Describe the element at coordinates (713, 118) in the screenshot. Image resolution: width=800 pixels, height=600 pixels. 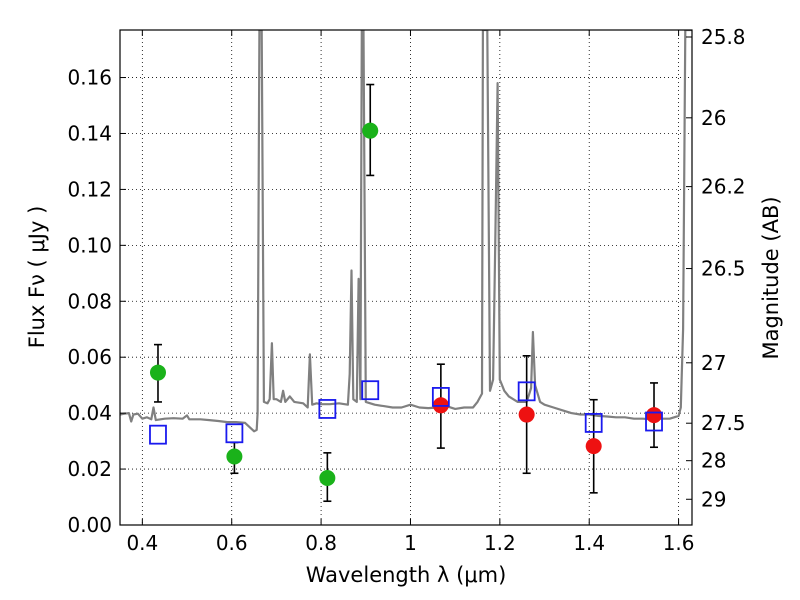
I see `y2-tick-label: 26` at that location.